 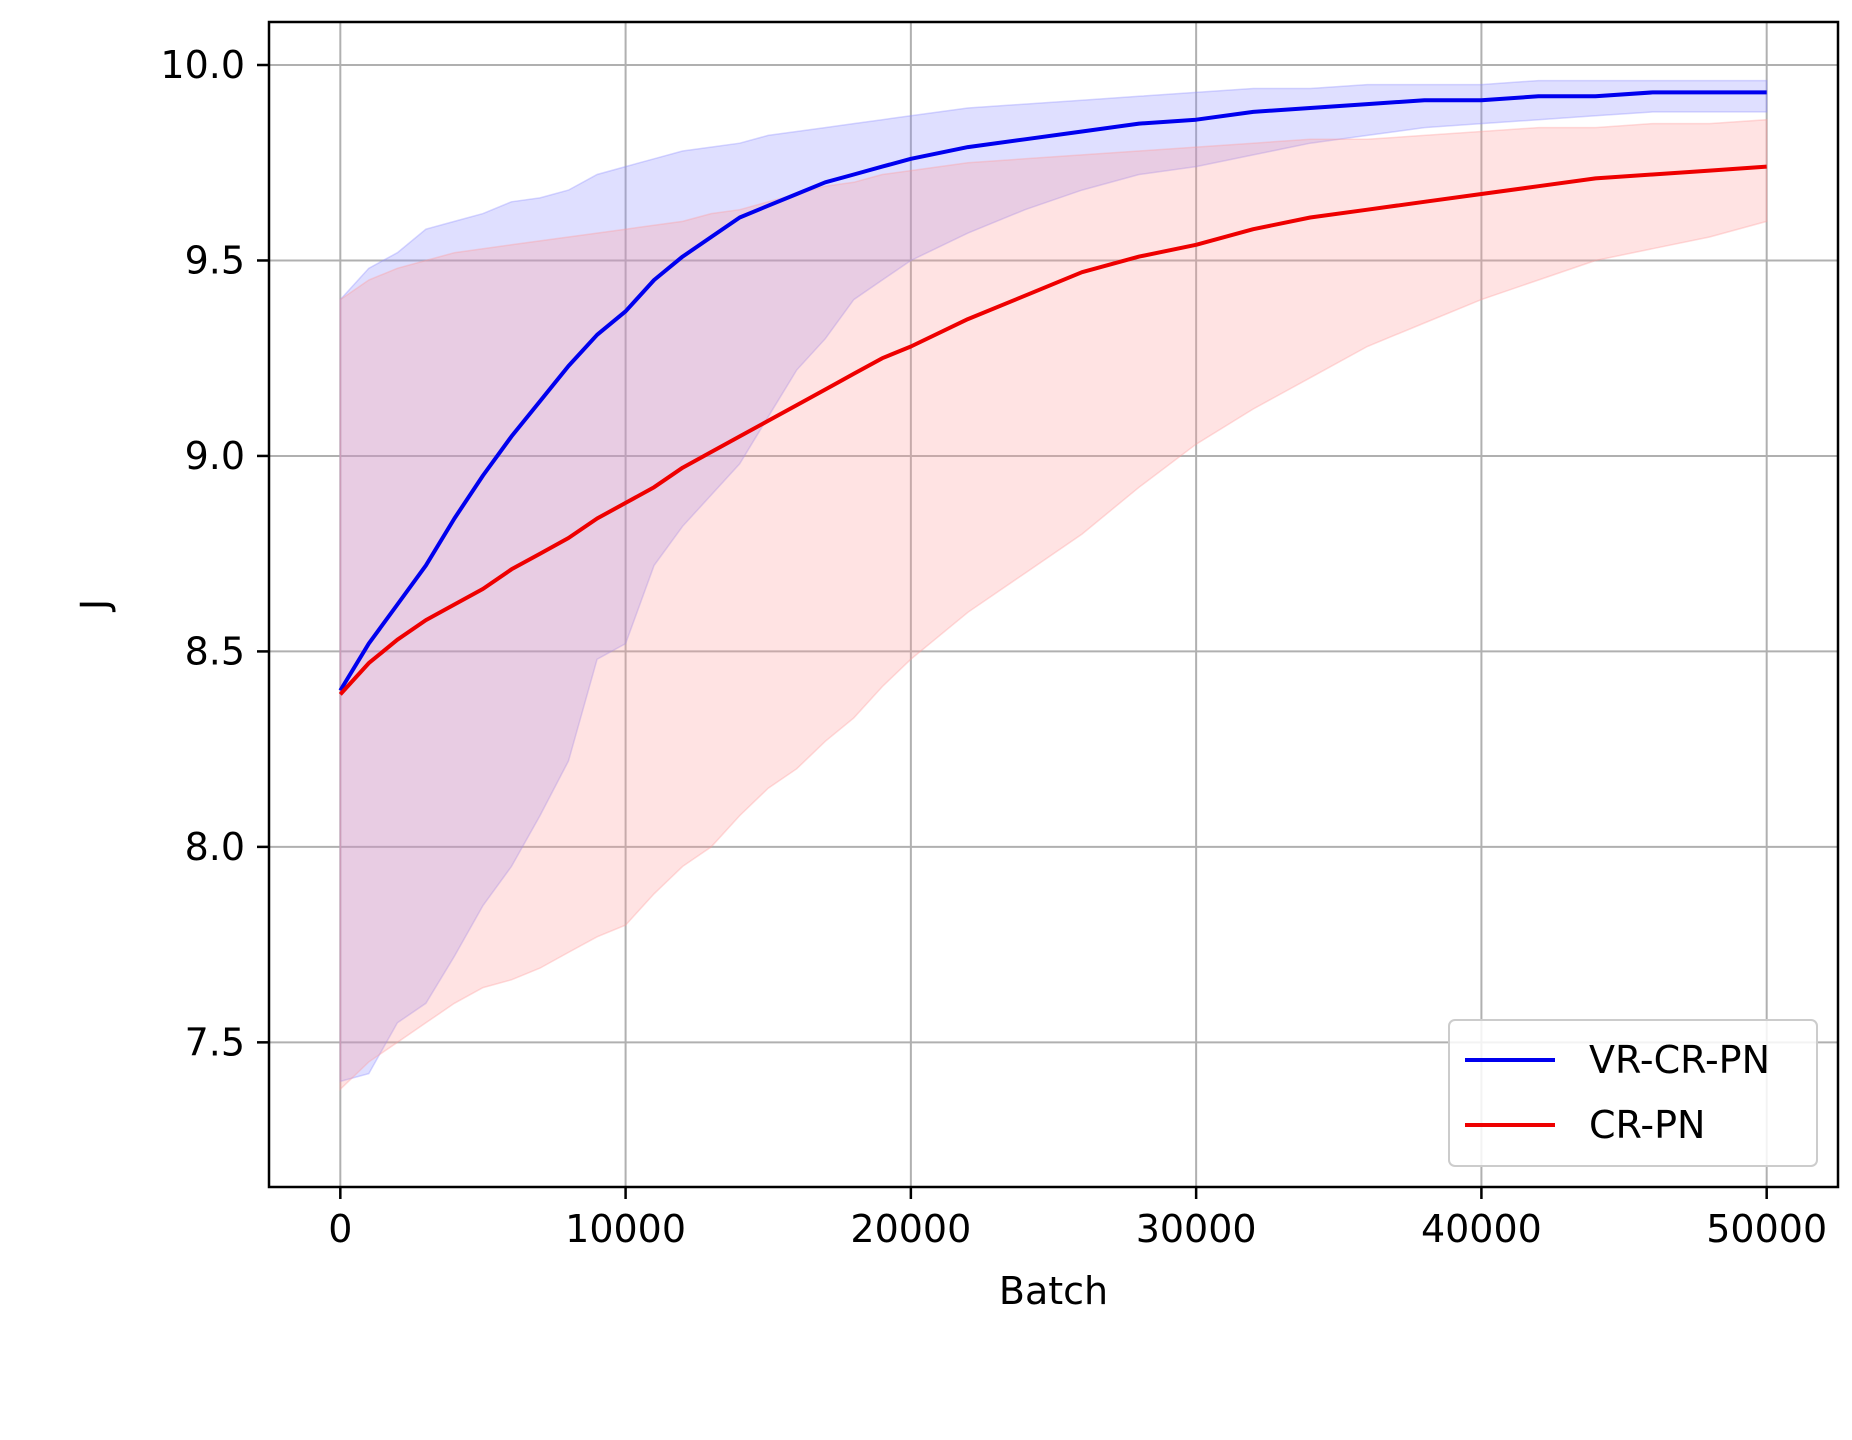 What do you see at coordinates (1766, 1229) in the screenshot?
I see `x-tick-label-5: 50000` at bounding box center [1766, 1229].